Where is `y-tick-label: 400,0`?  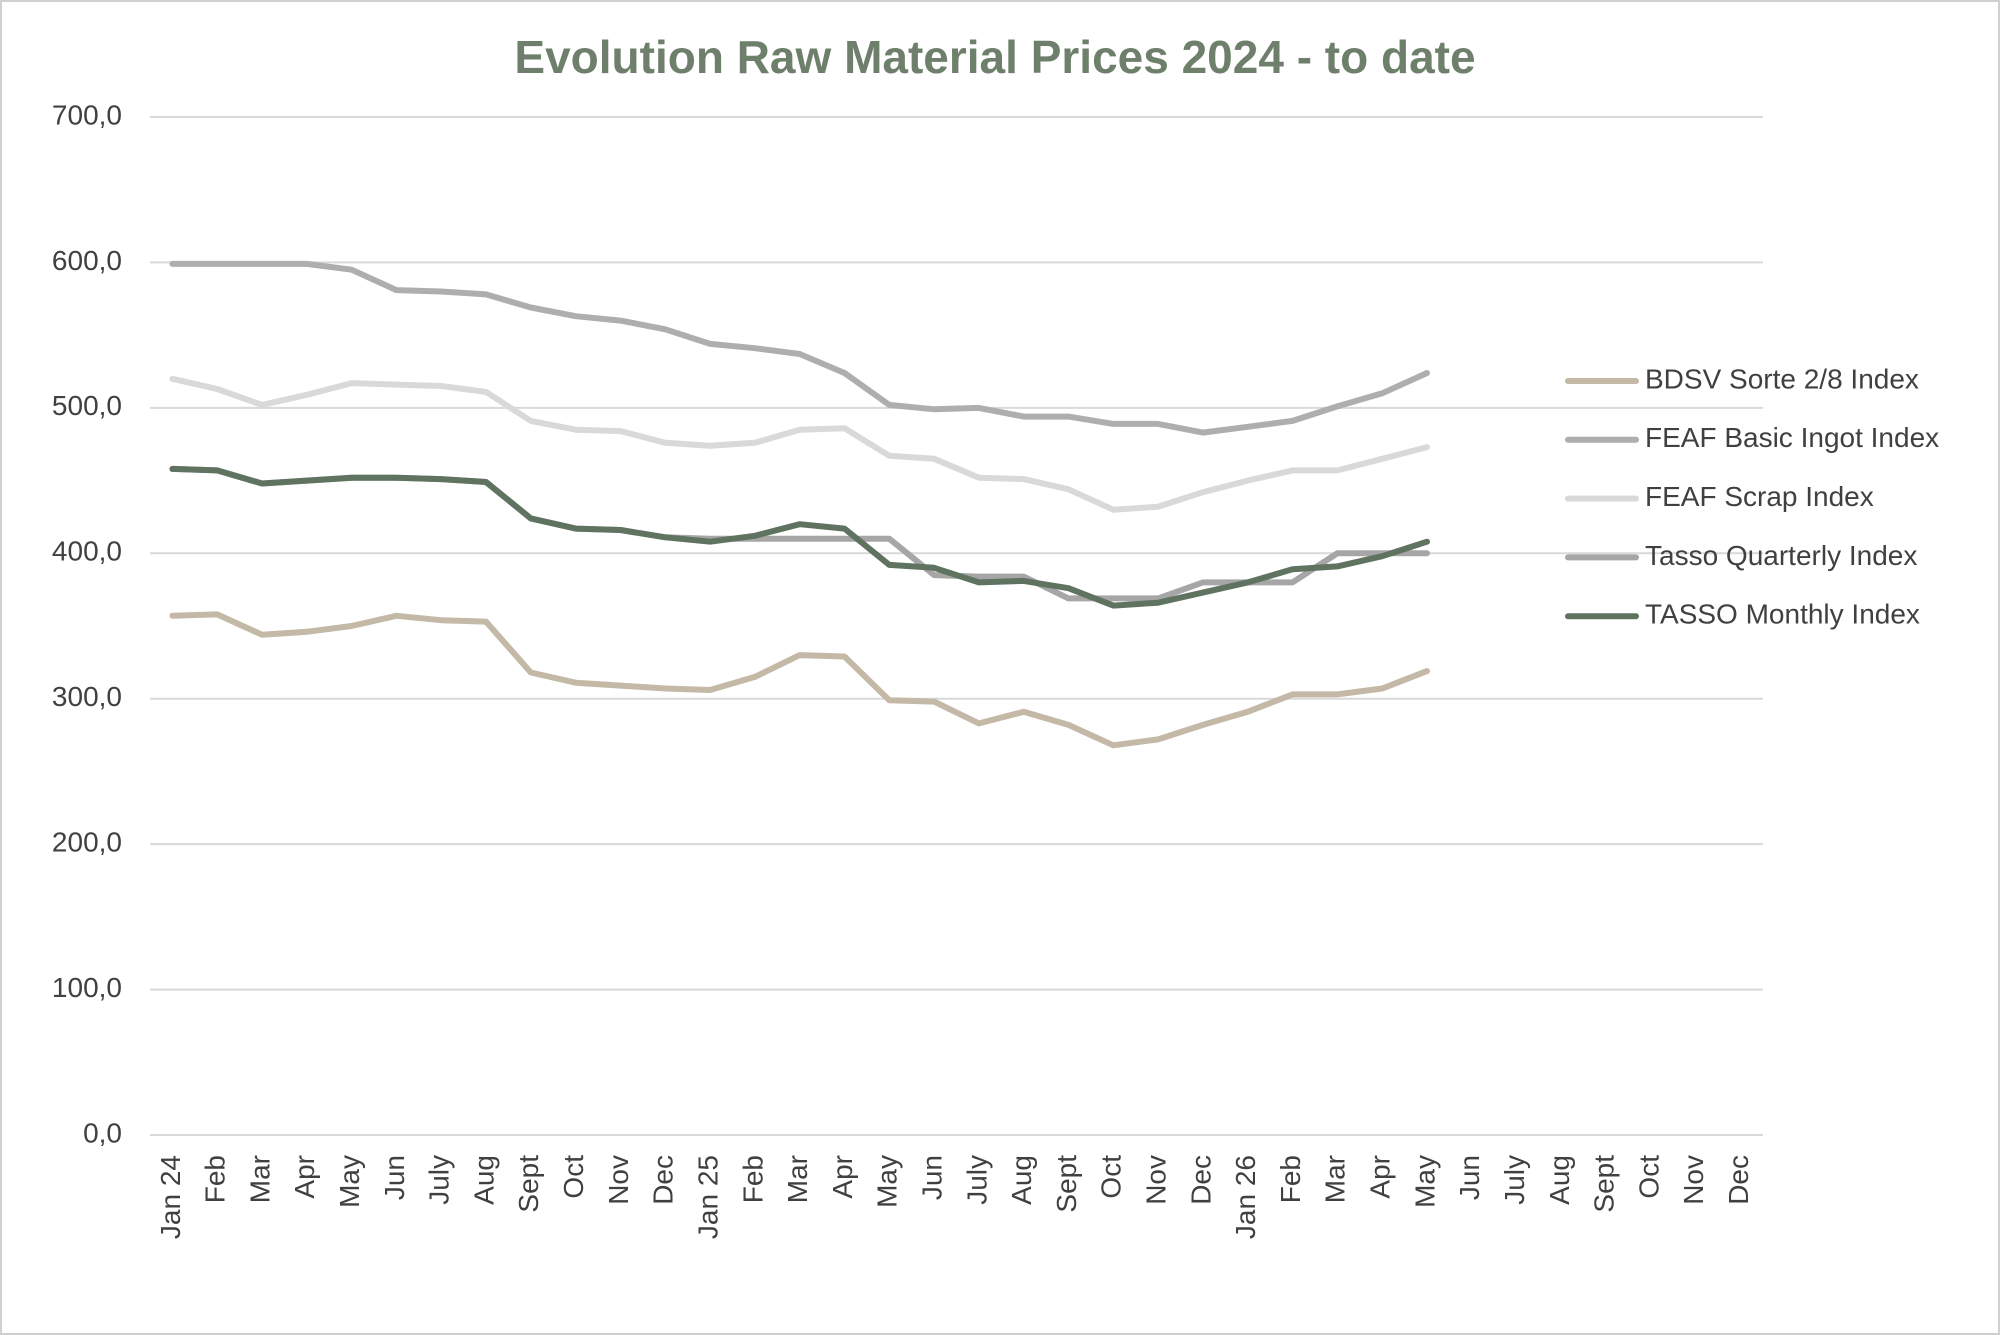
y-tick-label: 400,0 is located at coordinates (87, 551).